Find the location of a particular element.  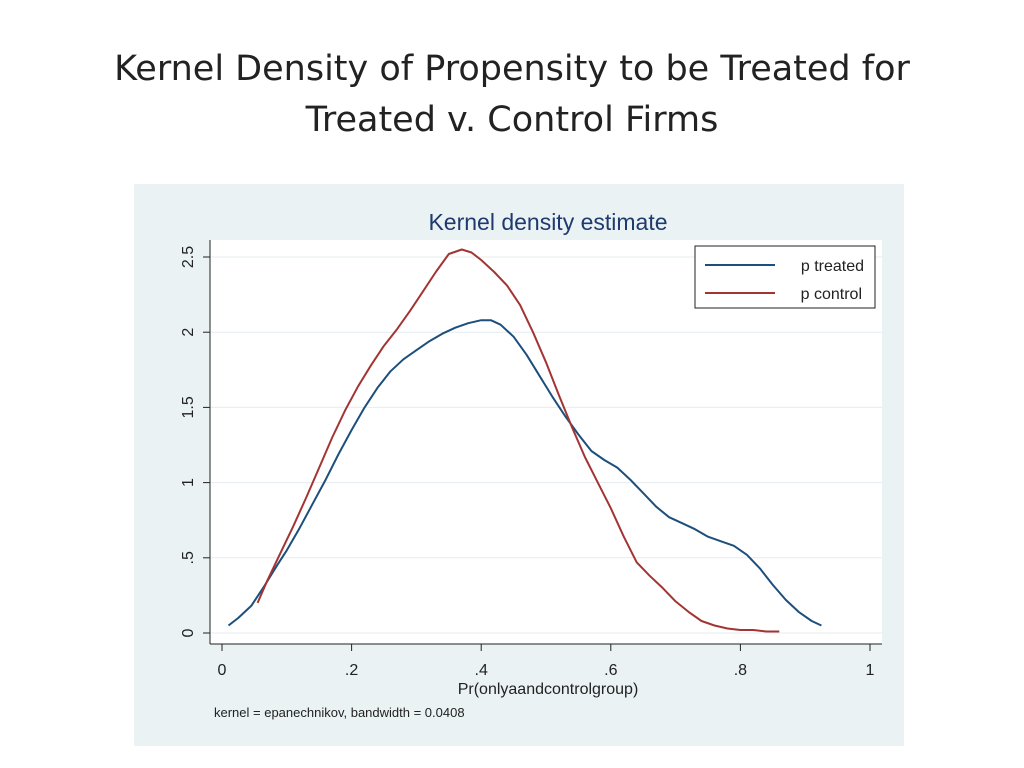

x-tick-label: 0 is located at coordinates (222, 670).